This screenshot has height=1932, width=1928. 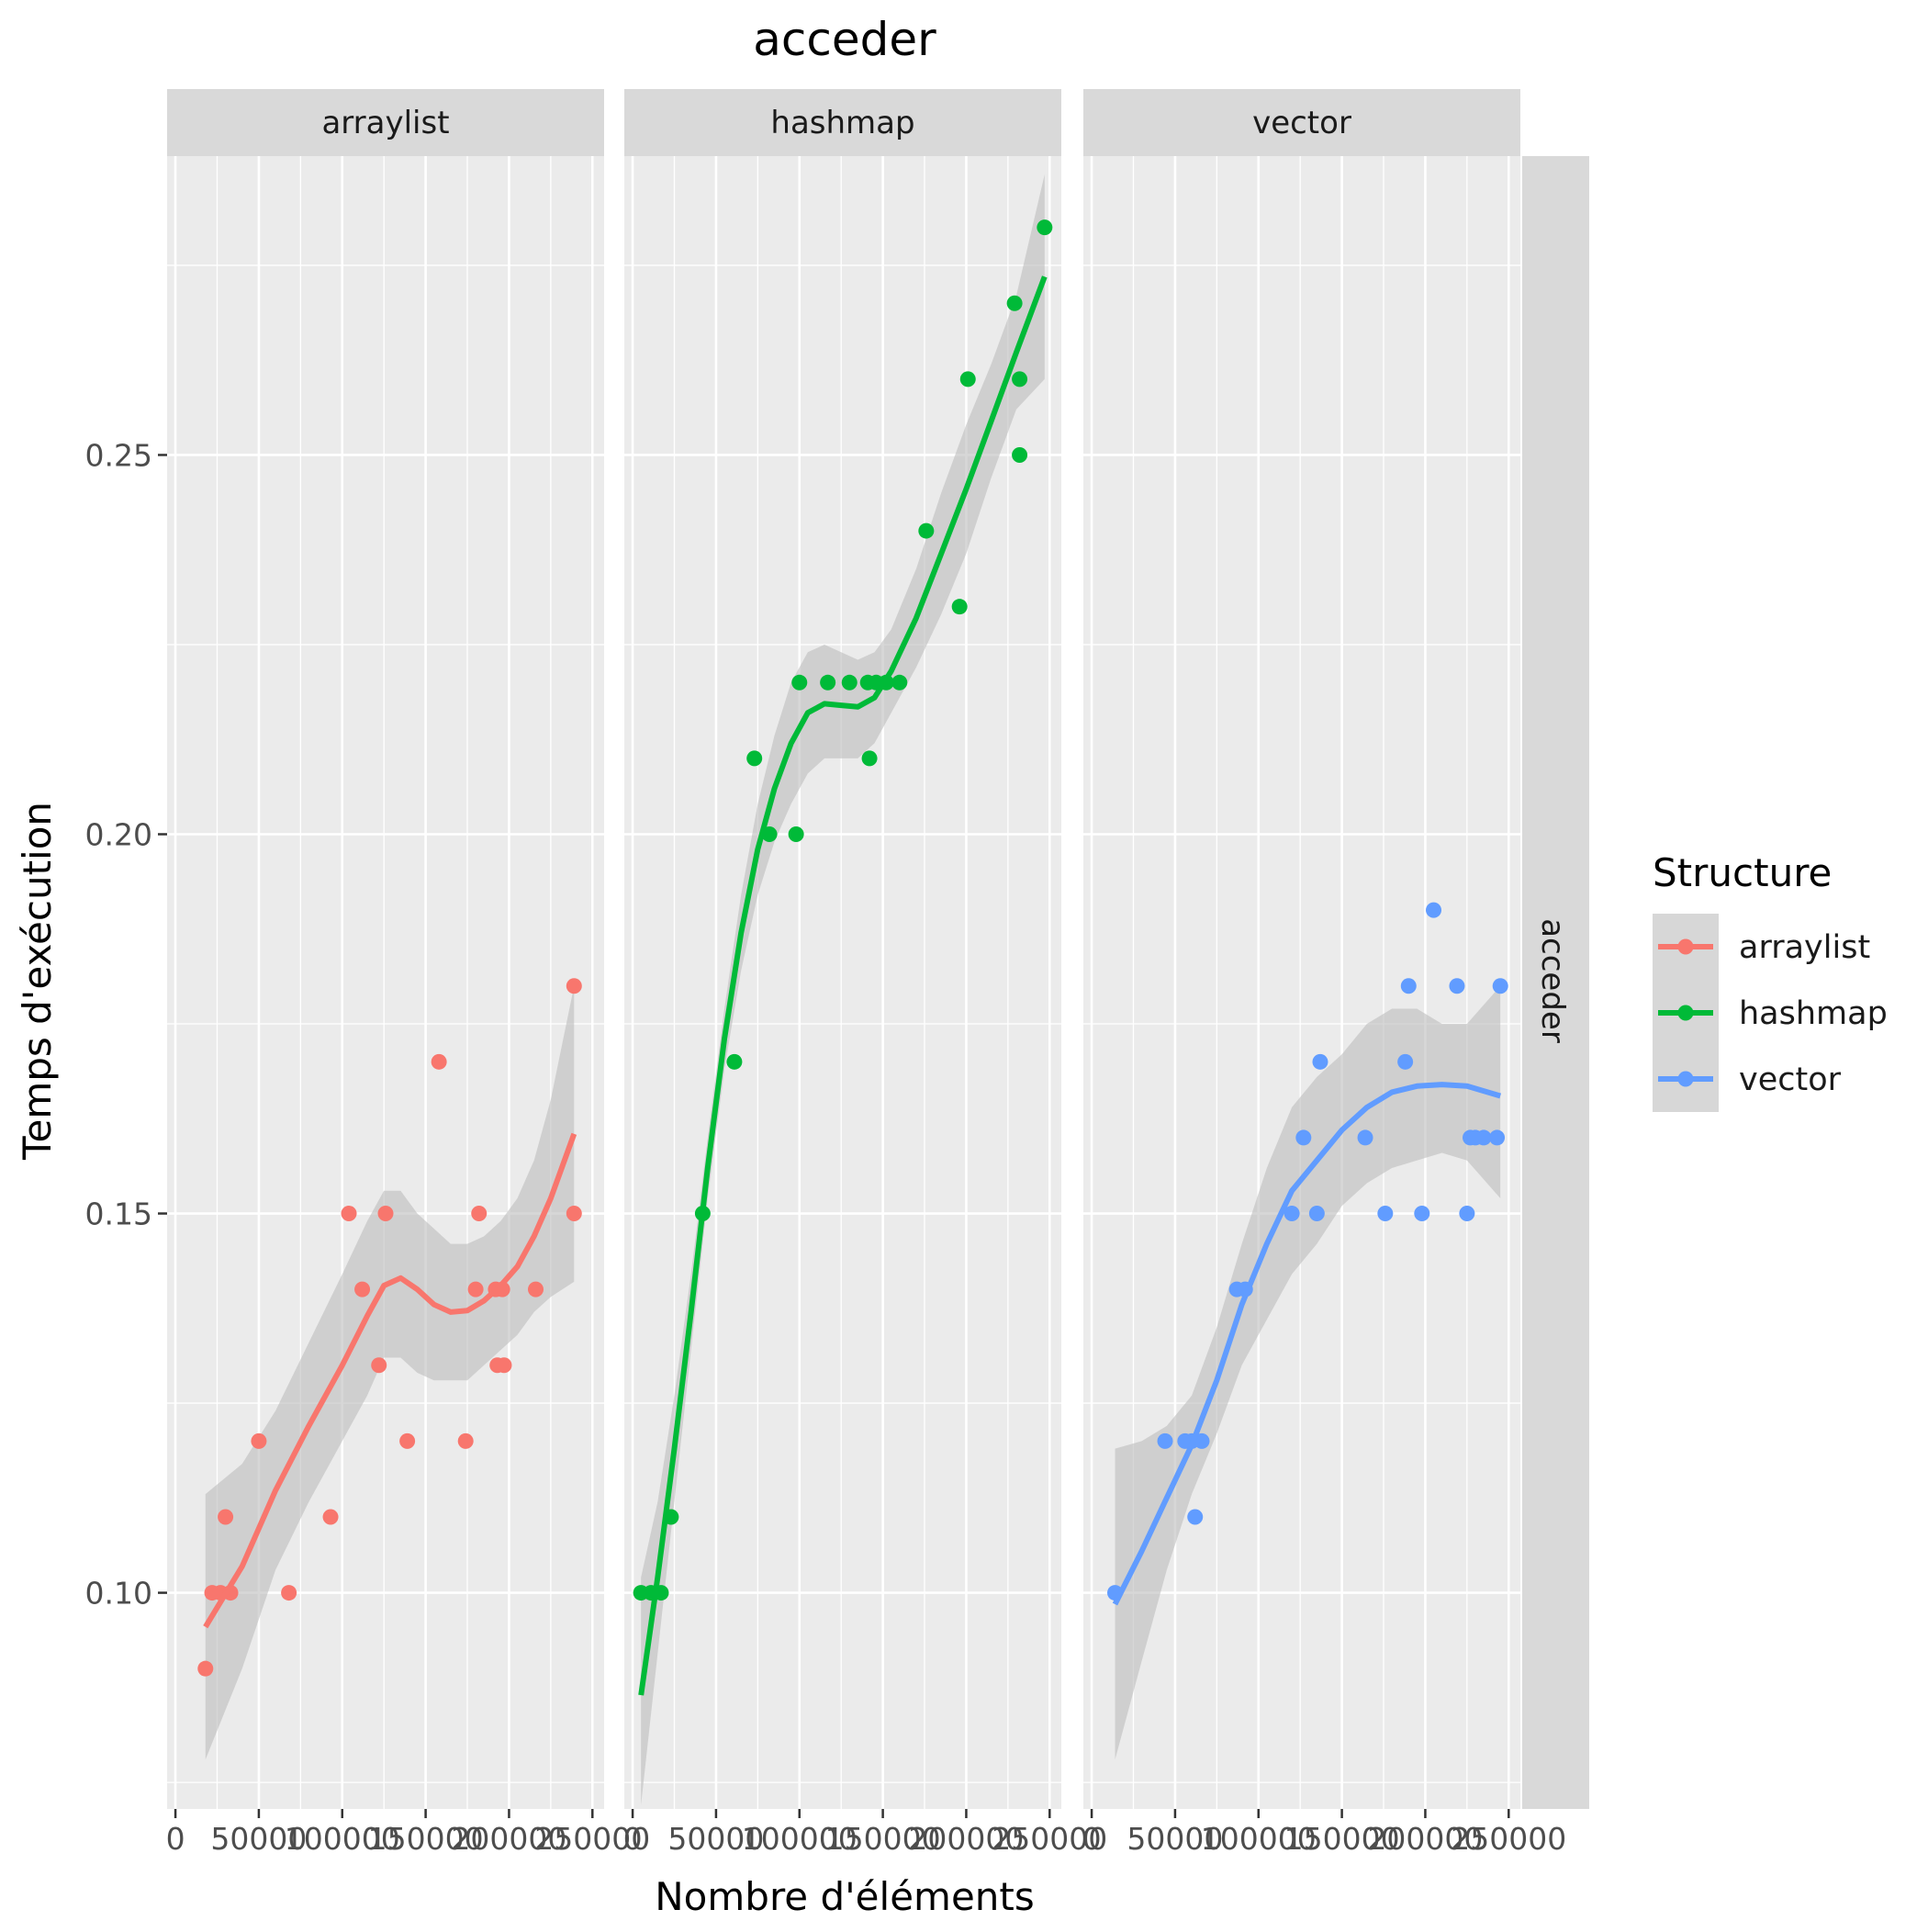 I want to click on facet-strip-label: hashmap, so click(x=842, y=123).